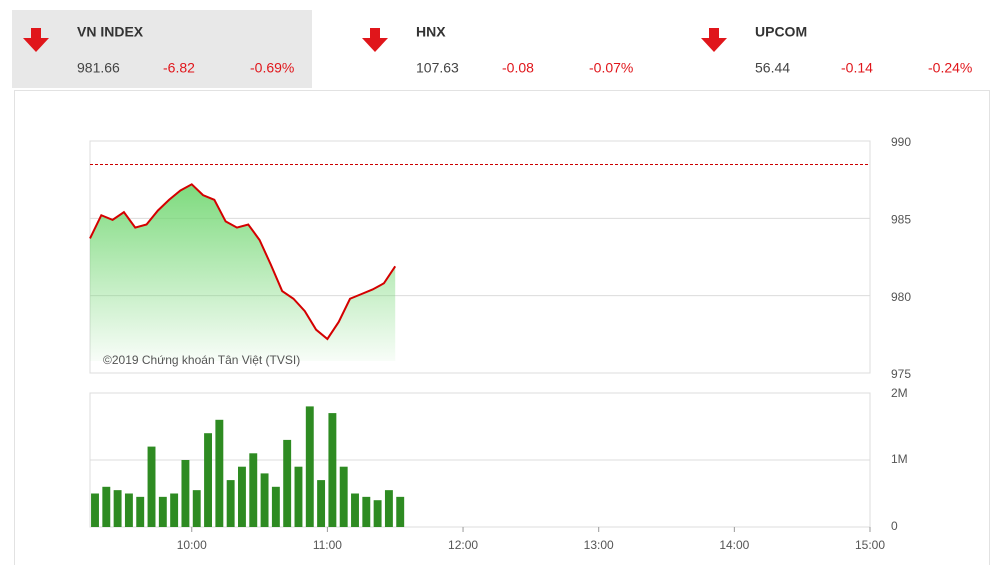 Image resolution: width=1004 pixels, height=565 pixels. What do you see at coordinates (327, 545) in the screenshot?
I see `x-tick-label: 11:00` at bounding box center [327, 545].